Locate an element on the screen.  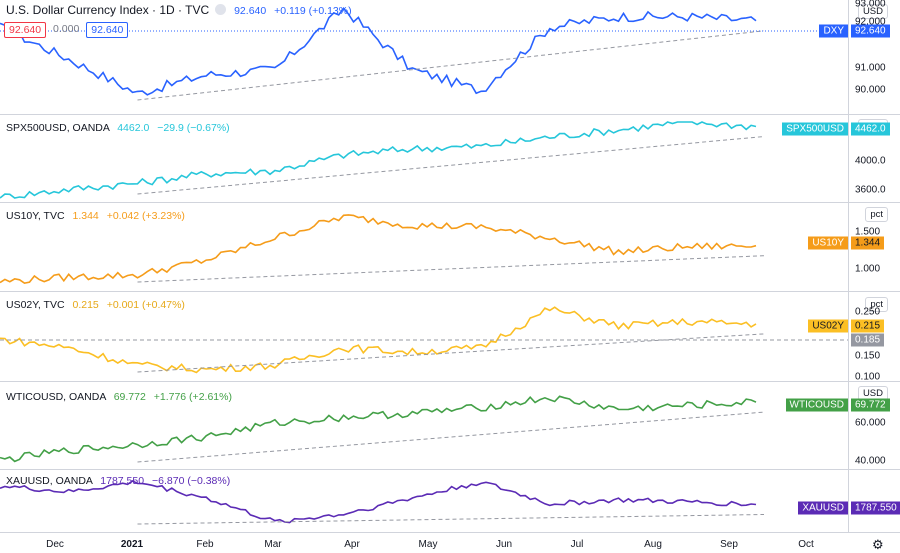
y-tick: 1.500 is located at coordinates (868, 232).